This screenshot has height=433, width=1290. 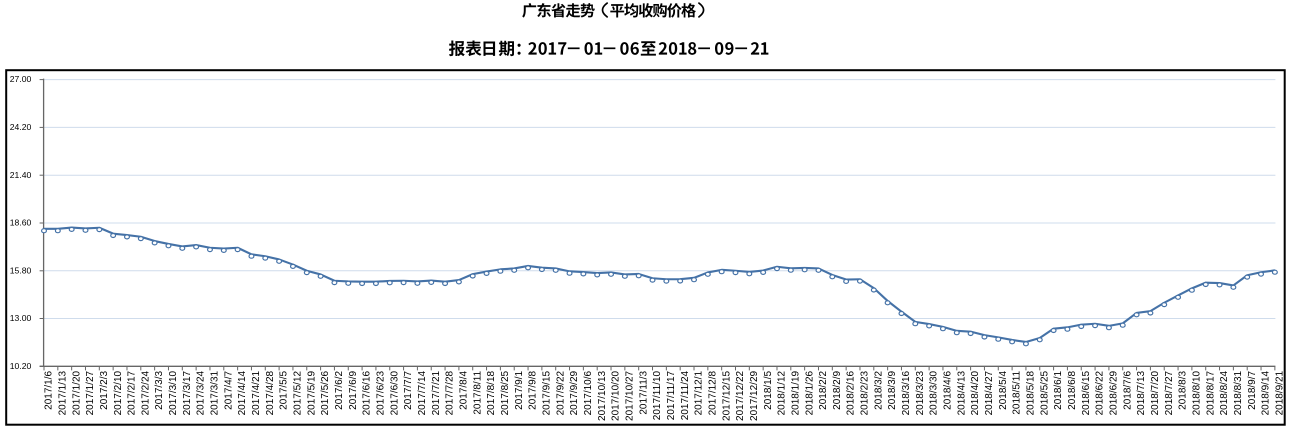 I want to click on svg-text: 2017/9/1, so click(x=519, y=389).